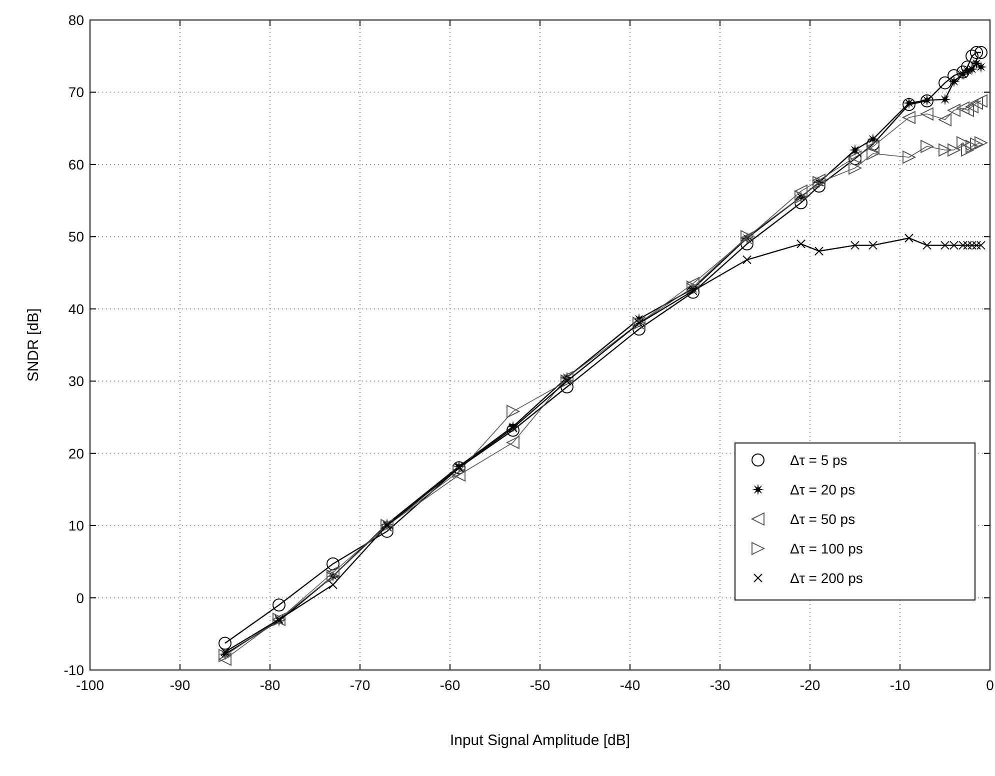 Image resolution: width=995 pixels, height=776 pixels. What do you see at coordinates (76, 20) in the screenshot?
I see `y-tick-label: 80` at bounding box center [76, 20].